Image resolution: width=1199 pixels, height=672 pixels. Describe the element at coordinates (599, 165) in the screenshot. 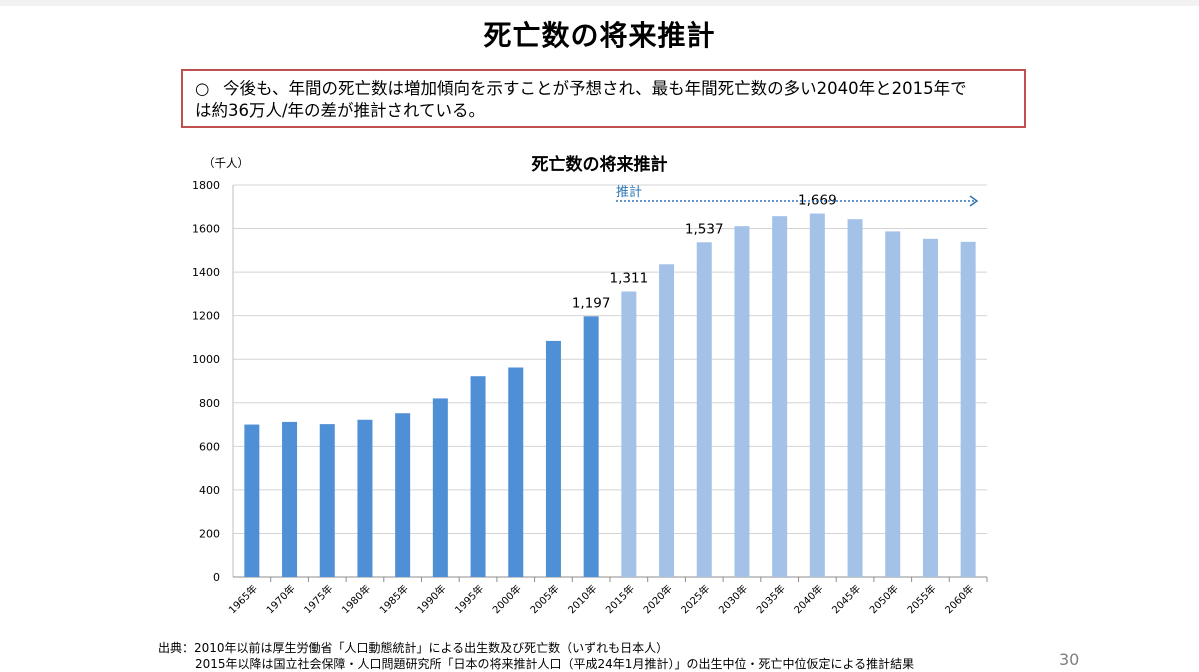

I see `chart-title: 死亡数の将来推計` at that location.